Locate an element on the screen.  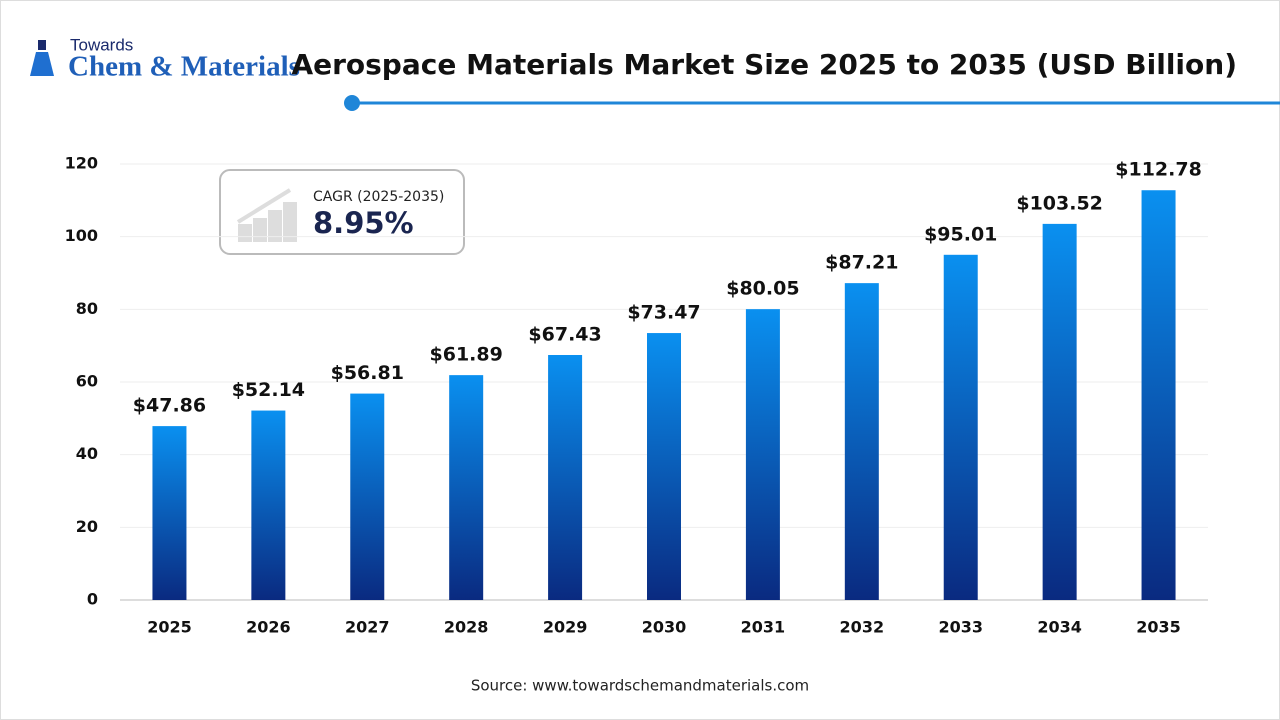
value-label: $73.47 is located at coordinates (663, 313).